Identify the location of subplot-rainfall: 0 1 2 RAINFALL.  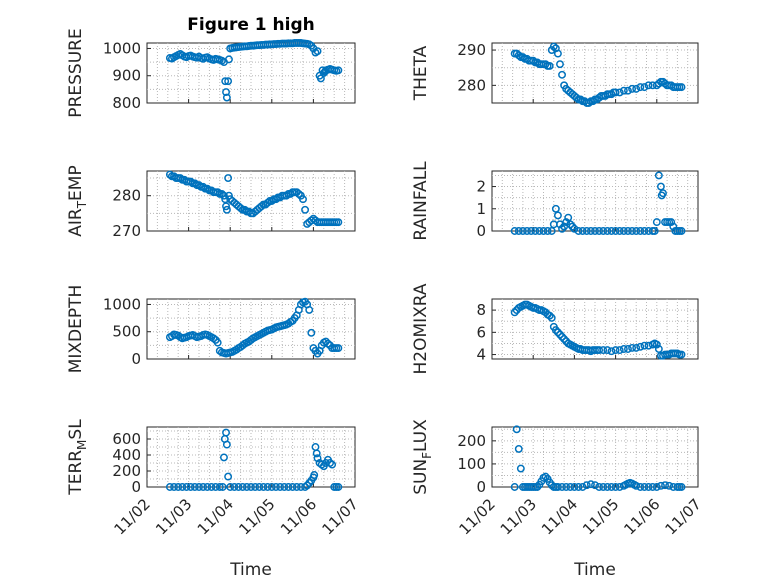
(555, 201).